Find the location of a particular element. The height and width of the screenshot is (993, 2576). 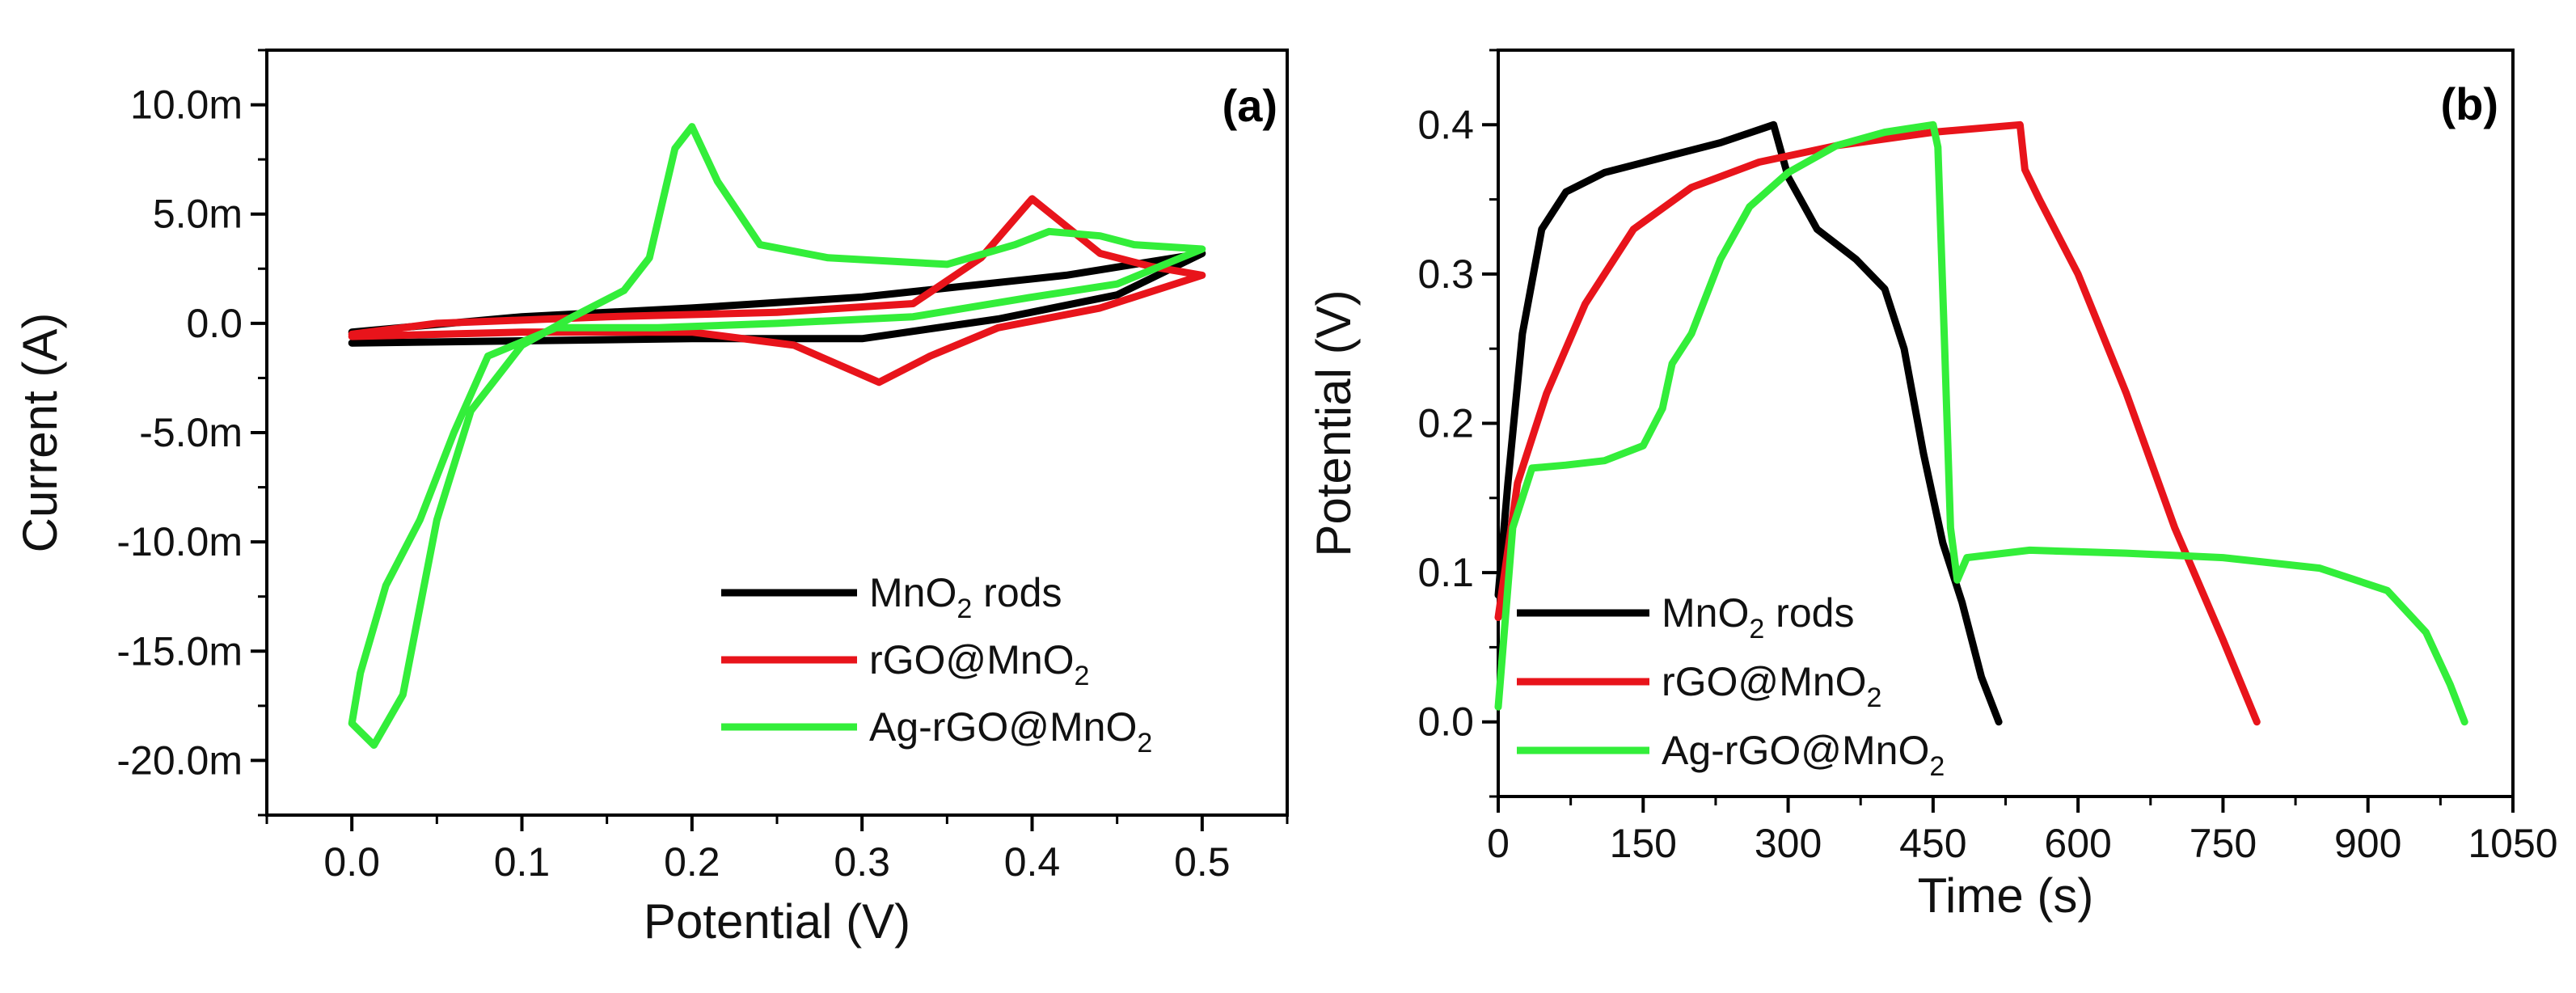

panel-a-y-tick-label: -20.0m is located at coordinates (179, 760).